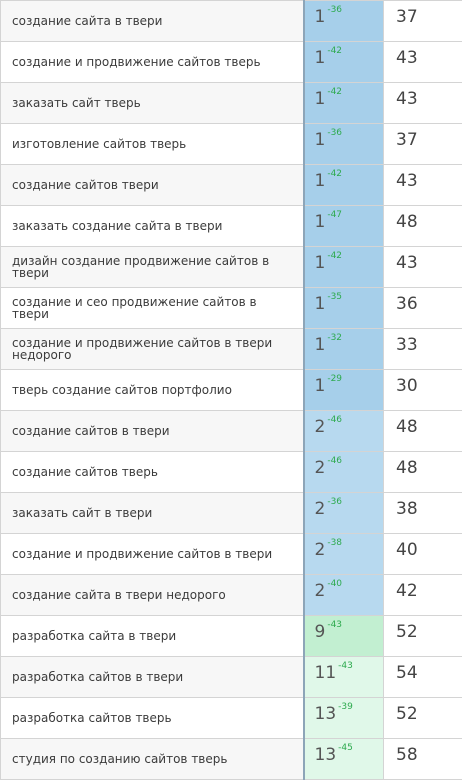 The image size is (462, 780). What do you see at coordinates (334, 420) in the screenshot?
I see `position-change: -46` at bounding box center [334, 420].